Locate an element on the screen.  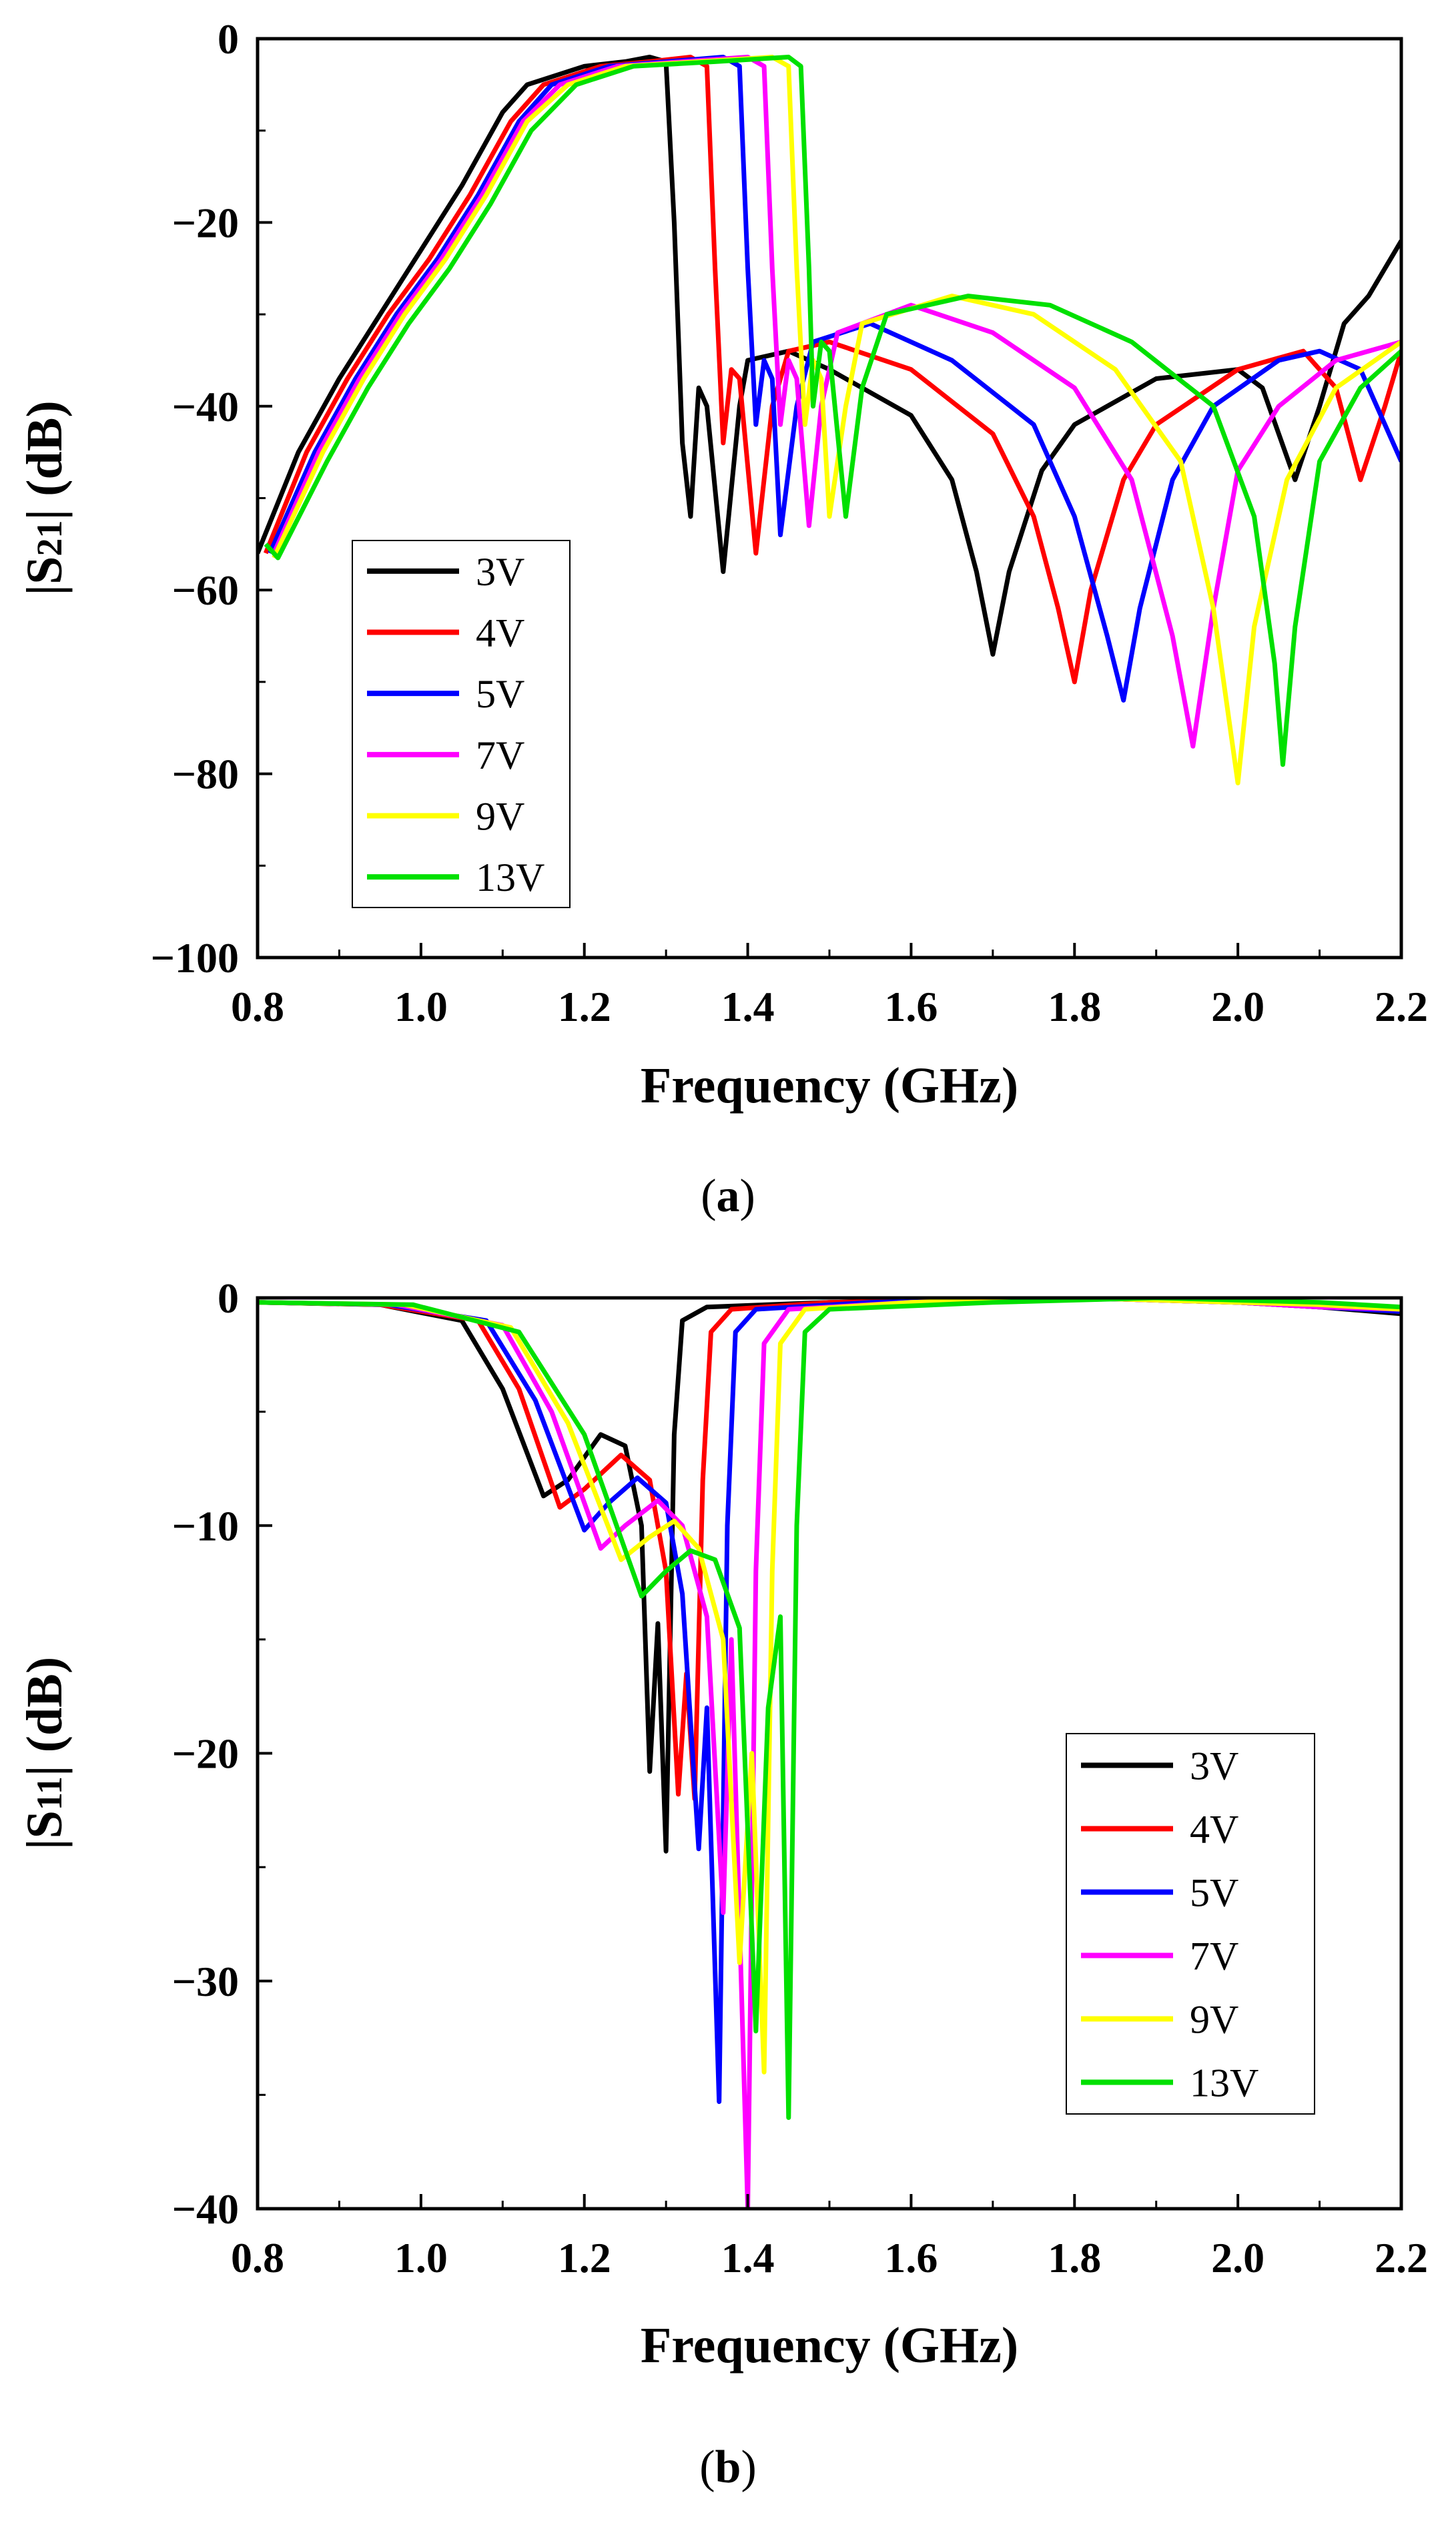
y-axis-label: |S11| (dB) is located at coordinates (45, 1754).